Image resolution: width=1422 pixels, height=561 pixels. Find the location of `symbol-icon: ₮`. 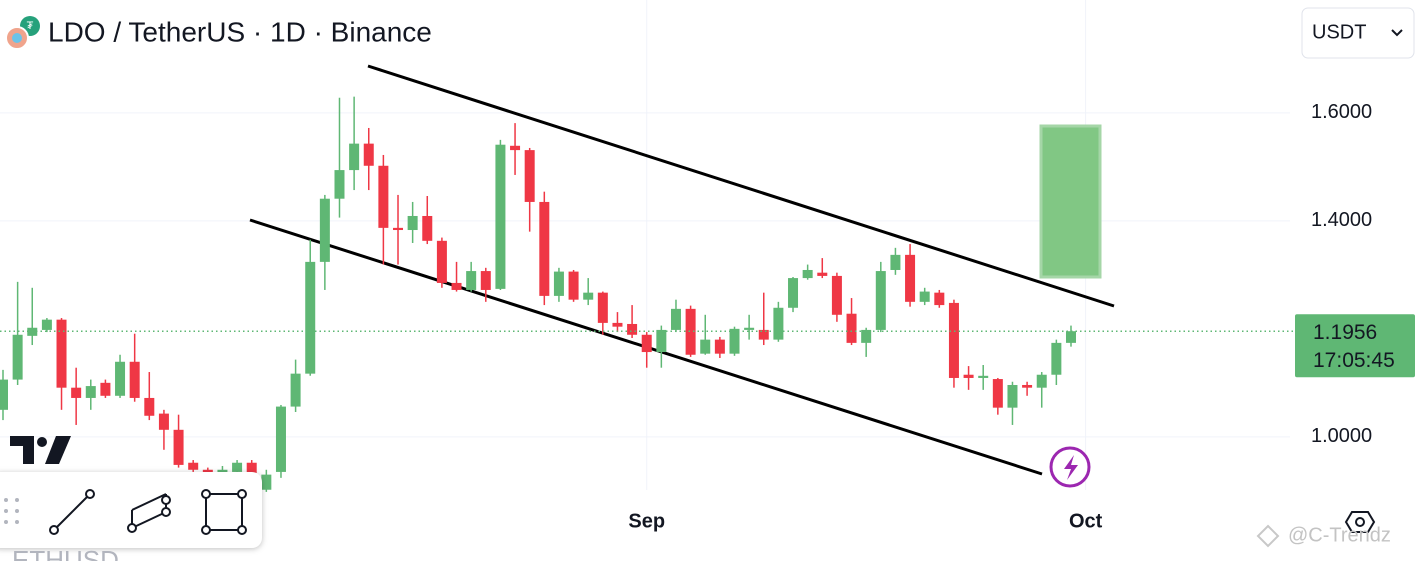

symbol-icon: ₮ is located at coordinates (22, 33).